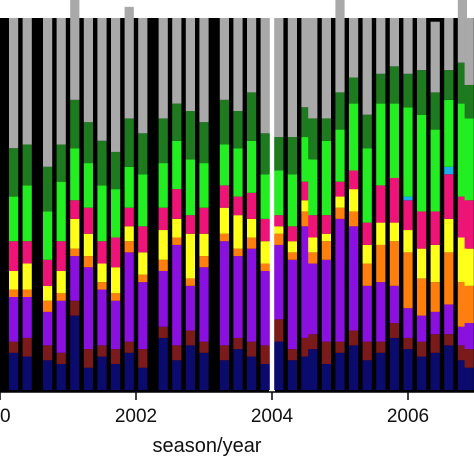  What do you see at coordinates (408, 416) in the screenshot?
I see `x-tick-label: 2006` at bounding box center [408, 416].